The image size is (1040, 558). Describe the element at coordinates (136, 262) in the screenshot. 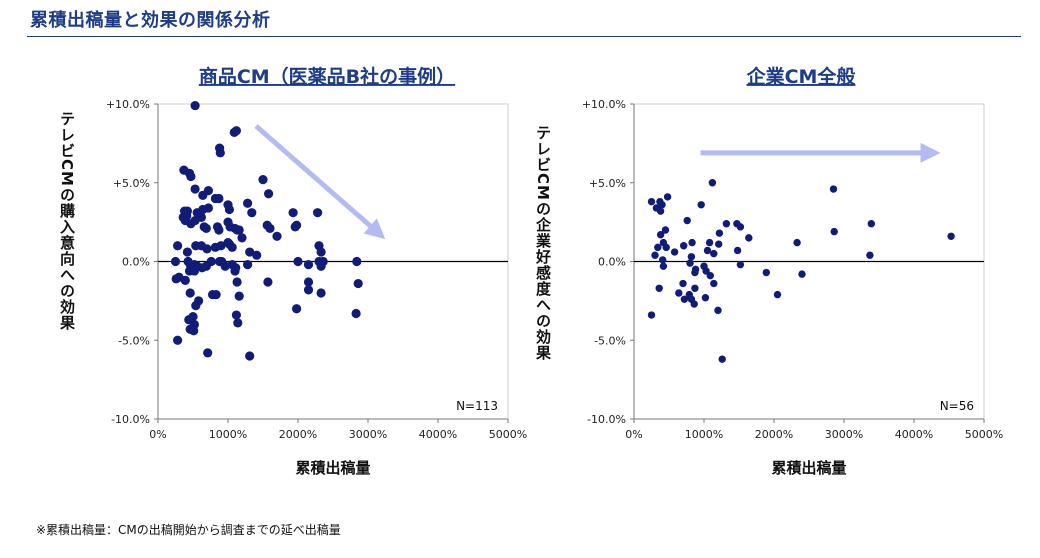

I see `y-tick-label: 0.0%` at that location.